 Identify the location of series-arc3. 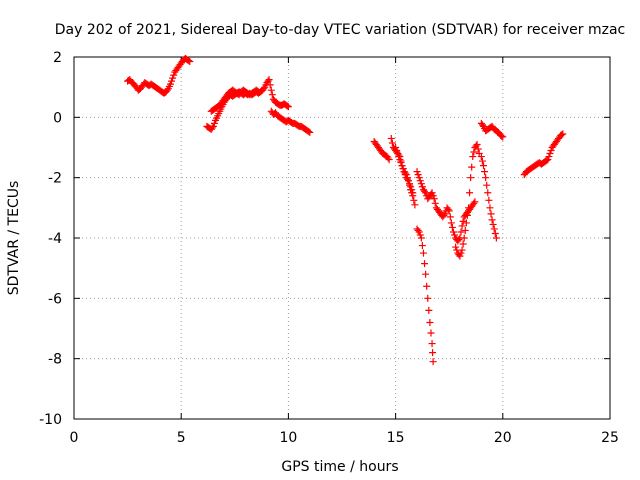
(234, 100).